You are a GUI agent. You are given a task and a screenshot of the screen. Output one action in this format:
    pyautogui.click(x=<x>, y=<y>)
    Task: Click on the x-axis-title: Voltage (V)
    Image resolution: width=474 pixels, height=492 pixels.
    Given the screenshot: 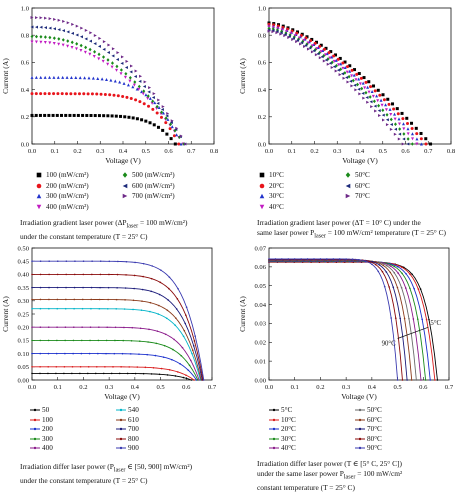 What is the action you would take?
    pyautogui.click(x=359, y=396)
    